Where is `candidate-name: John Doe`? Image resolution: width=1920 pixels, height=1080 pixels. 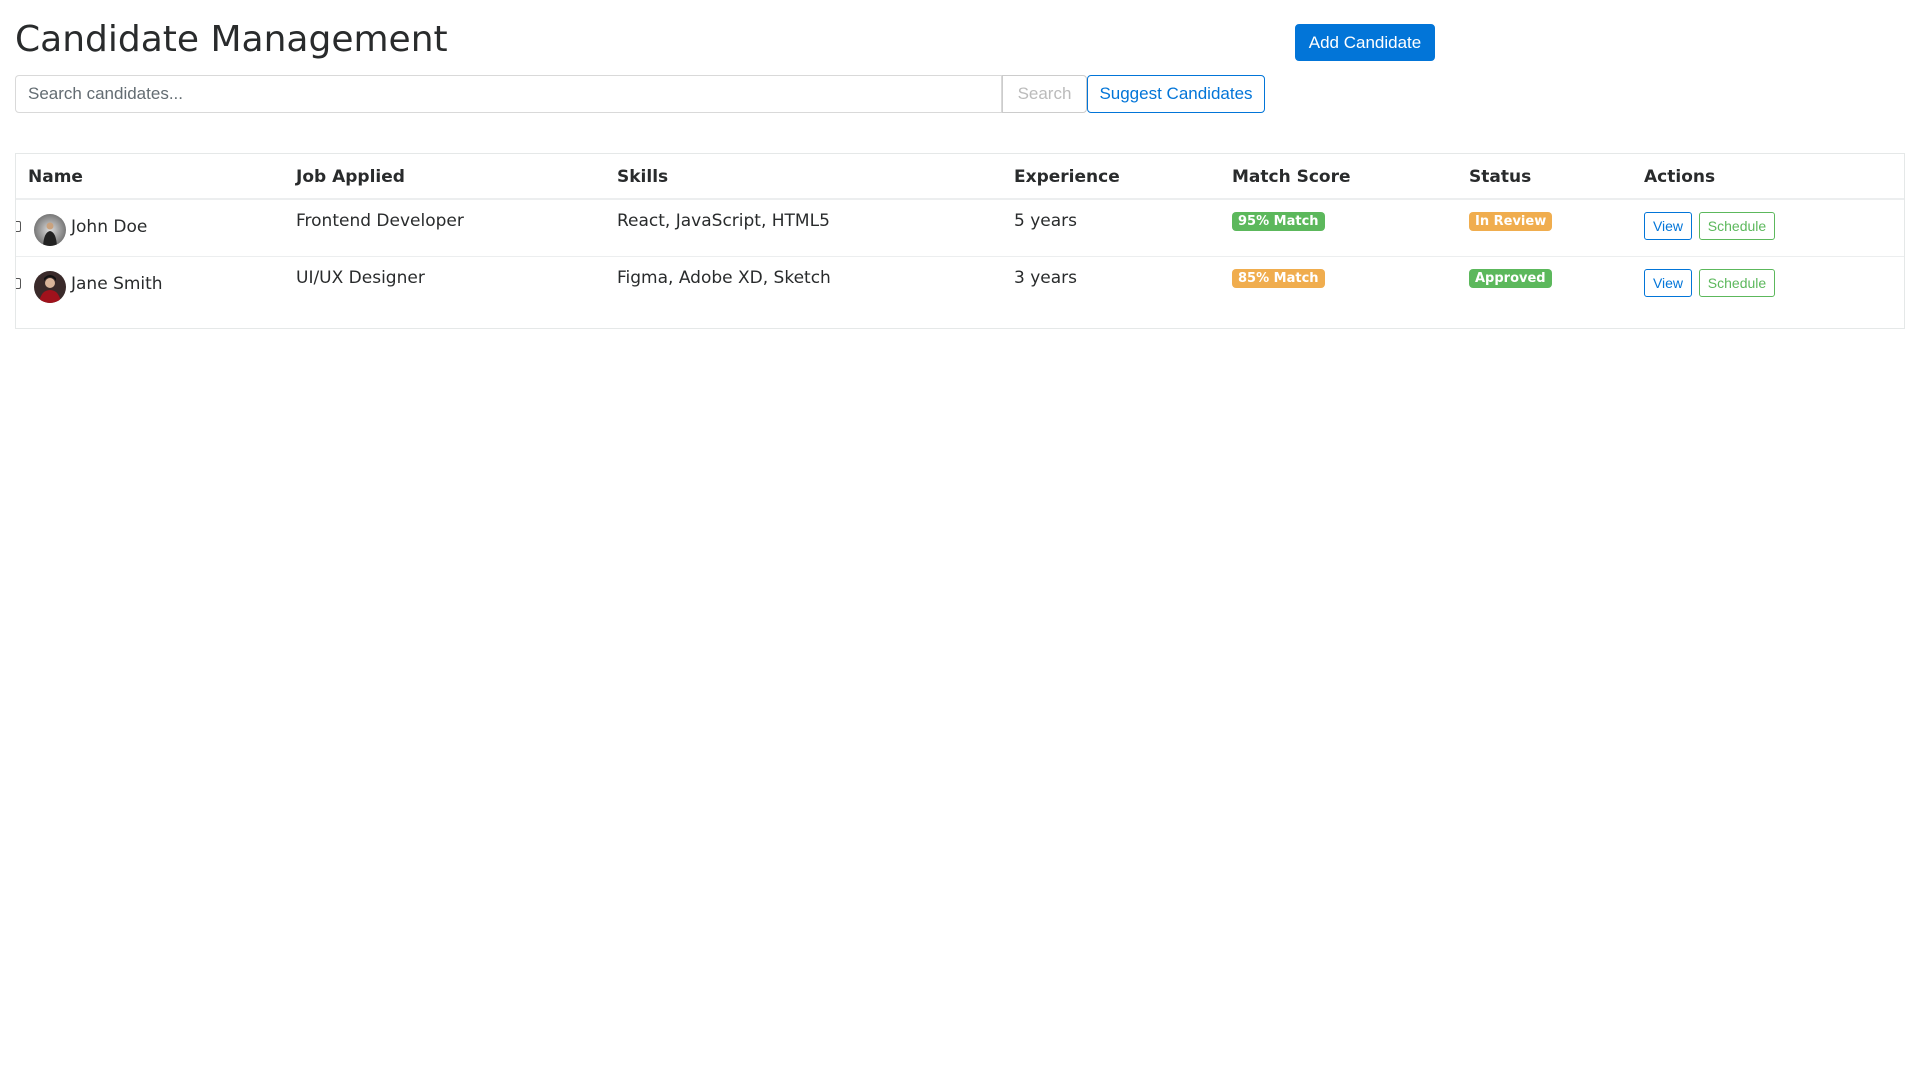 candidate-name: John Doe is located at coordinates (109, 227).